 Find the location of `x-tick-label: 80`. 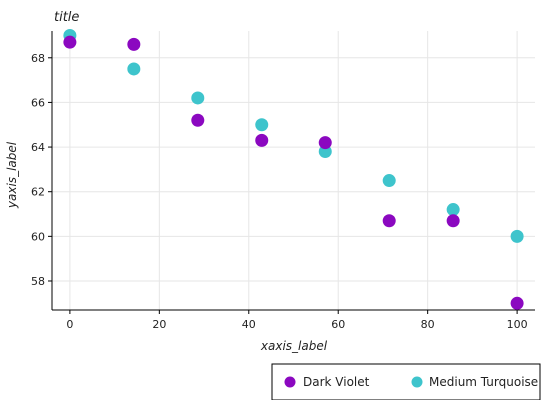

x-tick-label: 80 is located at coordinates (428, 324).